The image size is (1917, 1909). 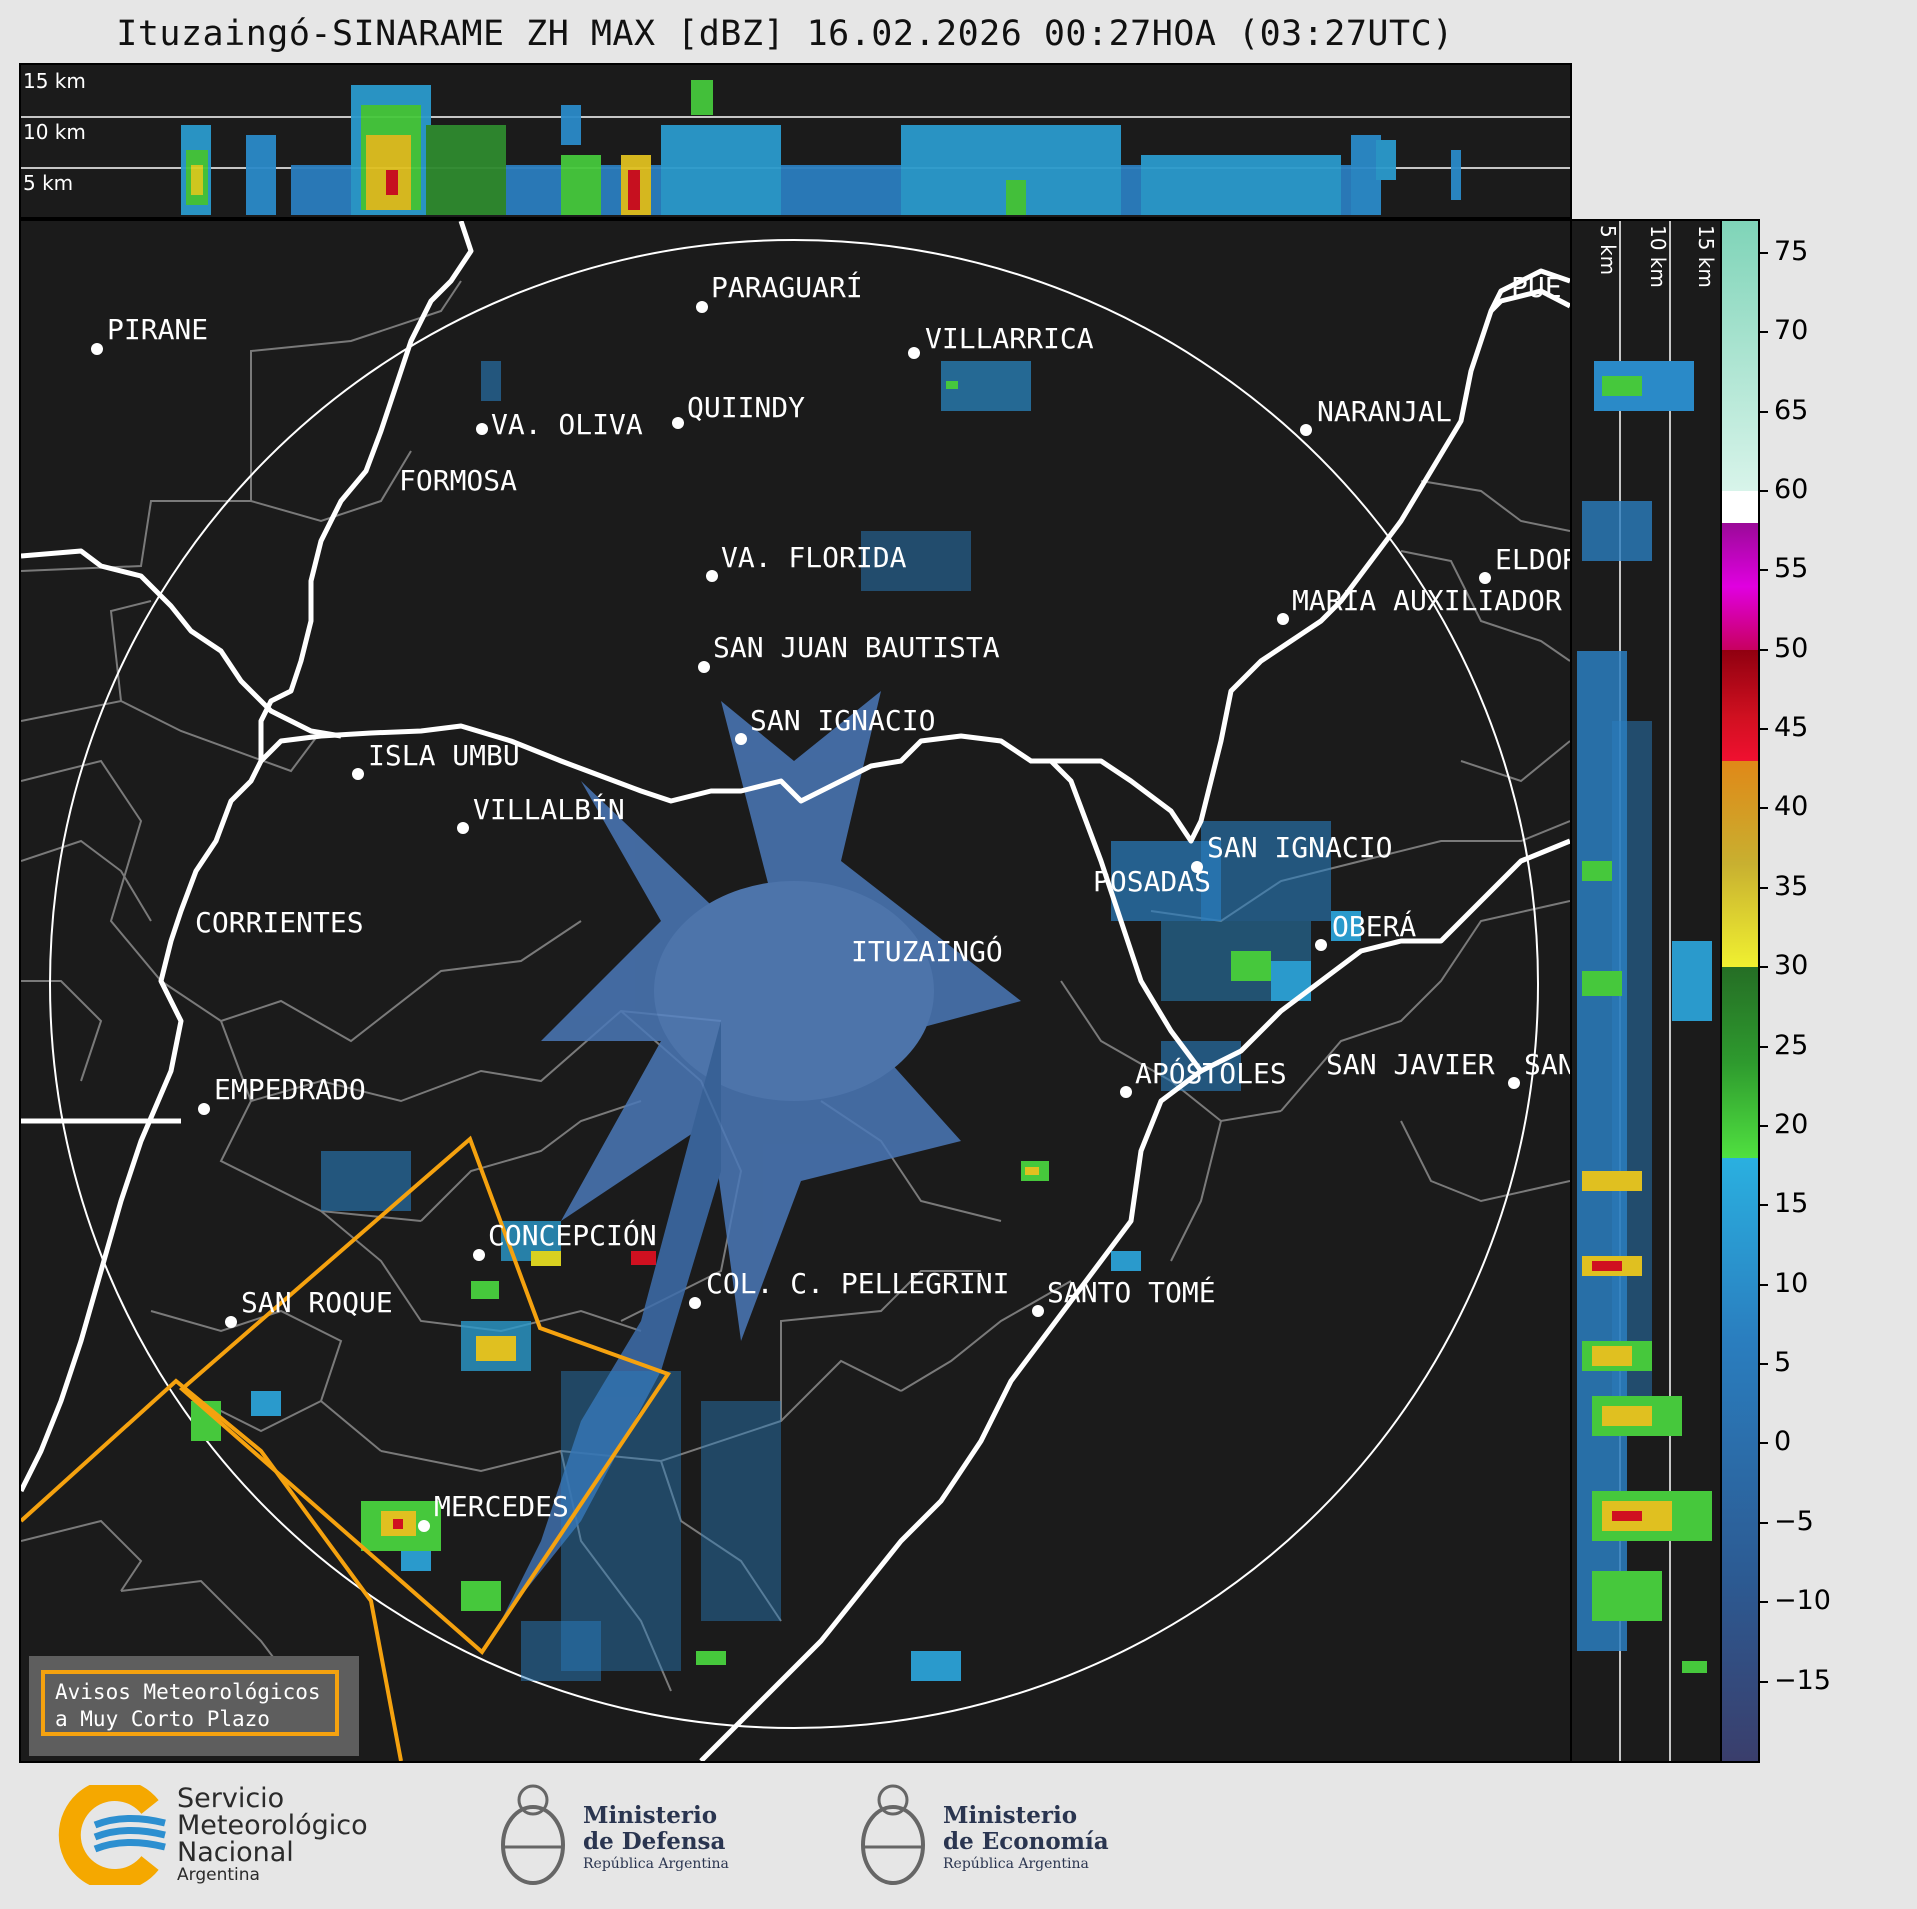 I want to click on smn-logo-icon, so click(x=112, y=1835).